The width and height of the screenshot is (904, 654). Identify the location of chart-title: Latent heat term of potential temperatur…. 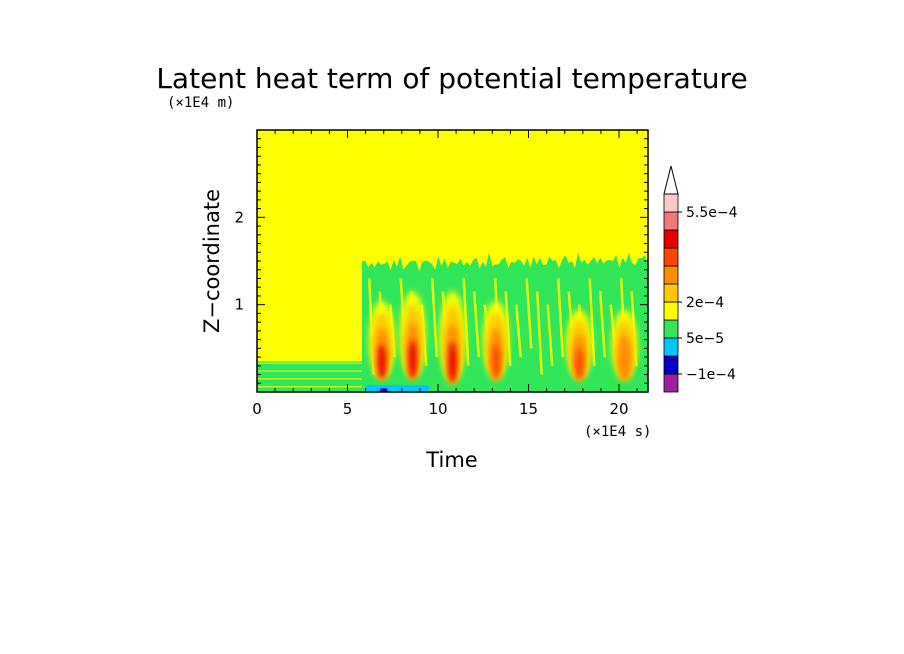
(451, 78).